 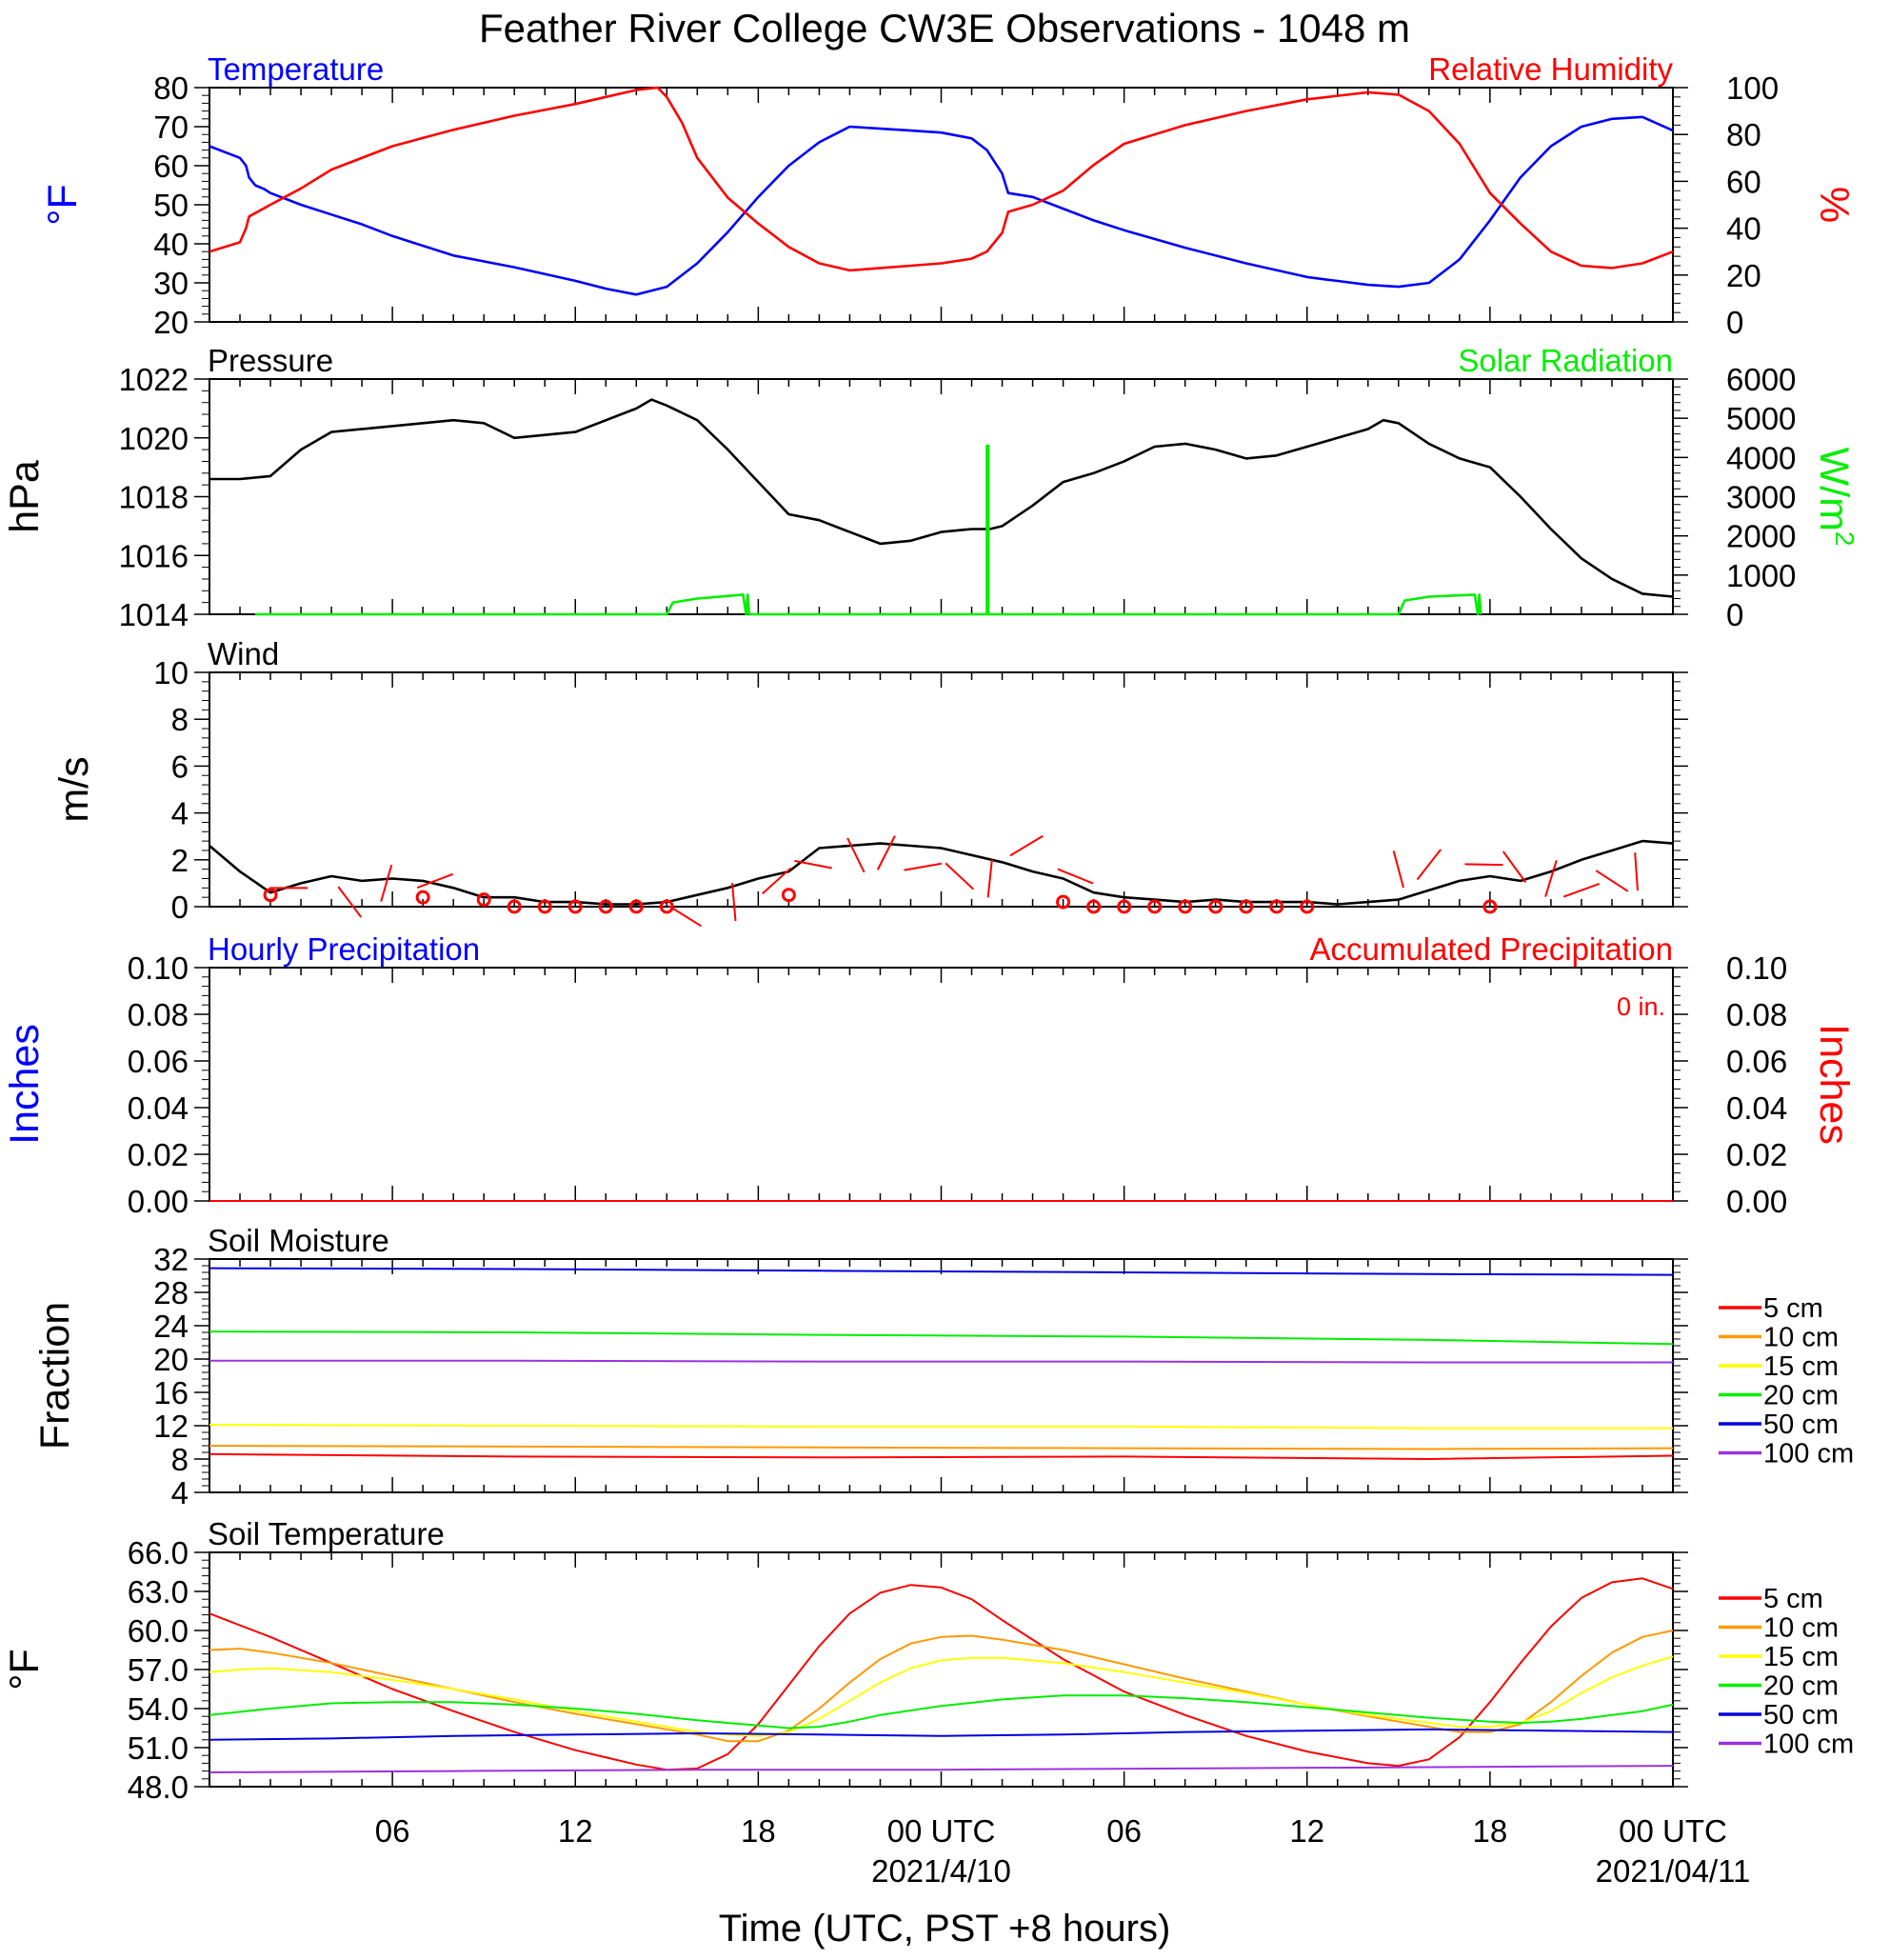 I want to click on y-tick-label-right: 1000, so click(x=1761, y=575).